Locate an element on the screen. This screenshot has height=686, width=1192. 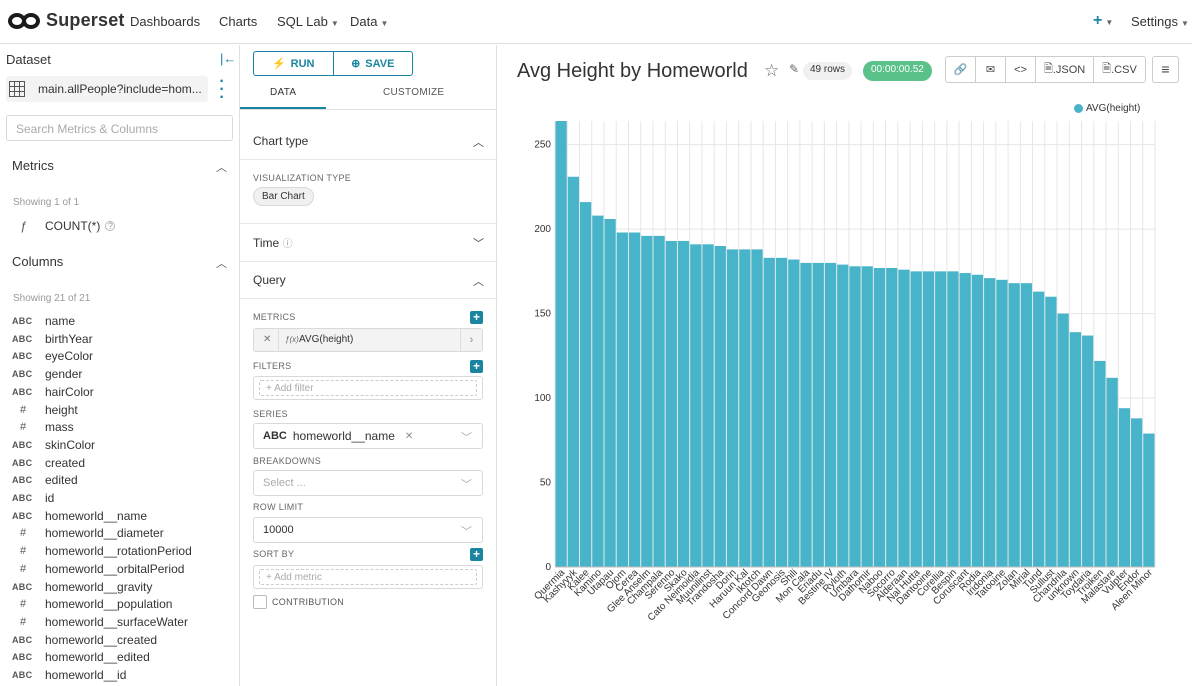
tab-customize: CUSTOMIZE is located at coordinates (414, 92).